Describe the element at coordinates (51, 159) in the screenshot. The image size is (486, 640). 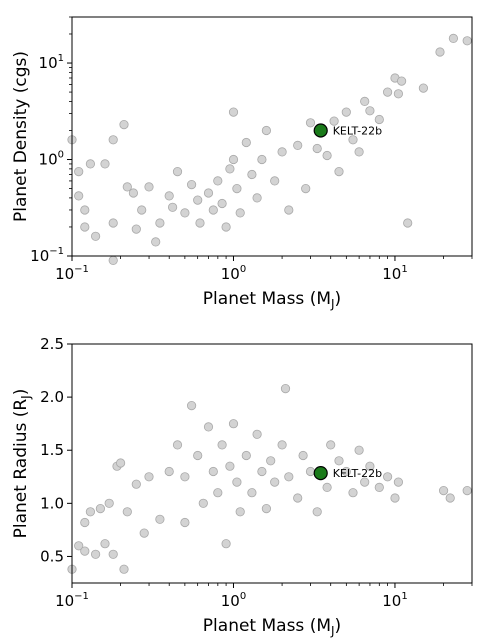
I see `y-tick-label: 10⁰` at that location.